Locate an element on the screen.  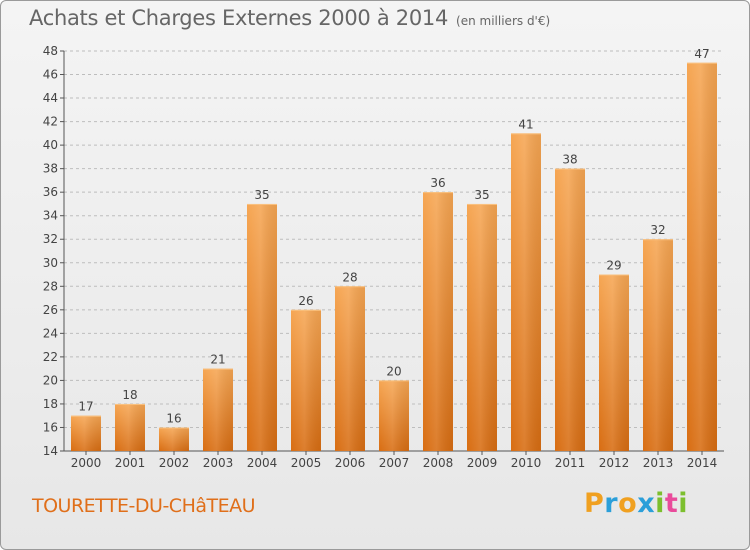
x-tick-label: 2001 is located at coordinates (130, 463).